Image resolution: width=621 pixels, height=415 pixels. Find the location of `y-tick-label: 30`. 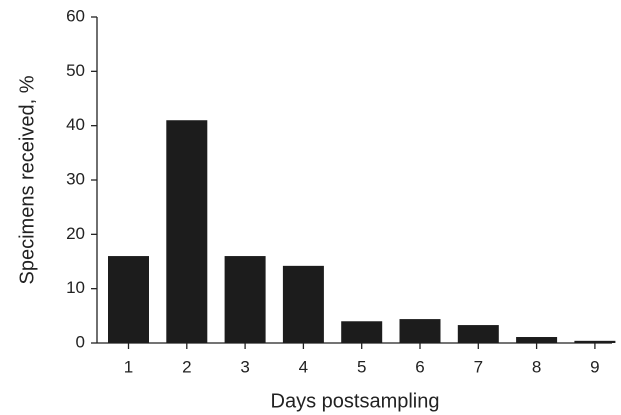

y-tick-label: 30 is located at coordinates (75, 178).